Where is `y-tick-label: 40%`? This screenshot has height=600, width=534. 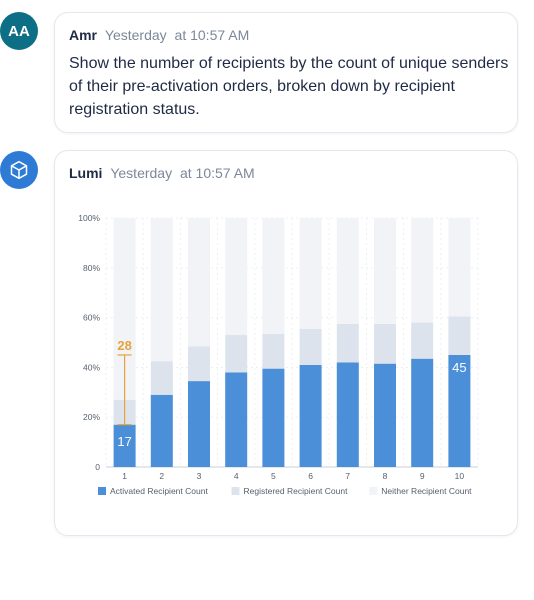 y-tick-label: 40% is located at coordinates (91, 367).